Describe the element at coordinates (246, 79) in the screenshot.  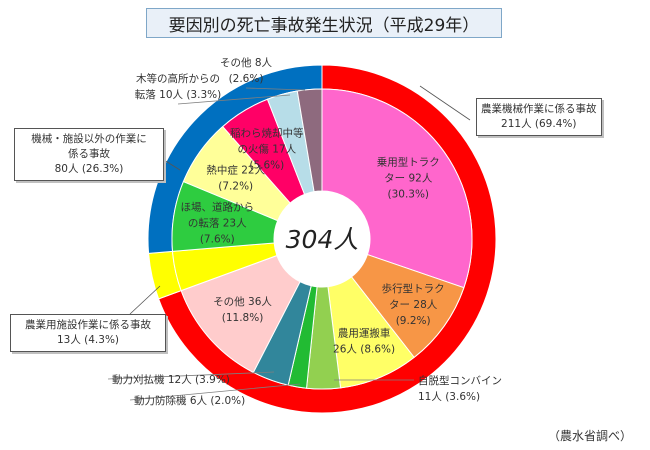
I see `slice-label-12-line-1: (2.6%)` at that location.